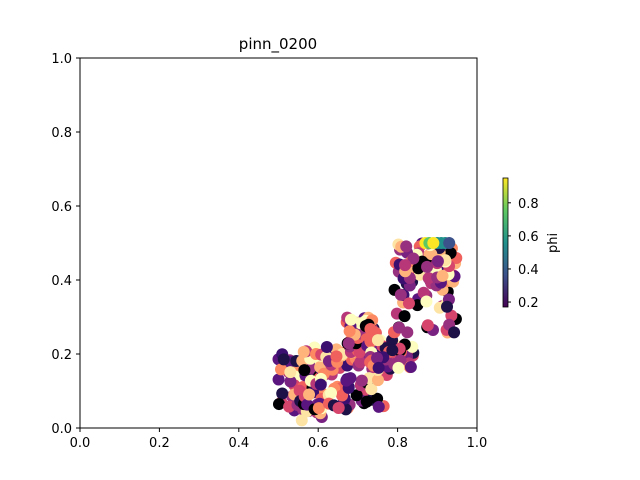 Image resolution: width=640 pixels, height=480 pixels. What do you see at coordinates (279, 439) in the screenshot?
I see `x-axis: 0.0 0.2 0.4 0.6 0.8 1.0` at bounding box center [279, 439].